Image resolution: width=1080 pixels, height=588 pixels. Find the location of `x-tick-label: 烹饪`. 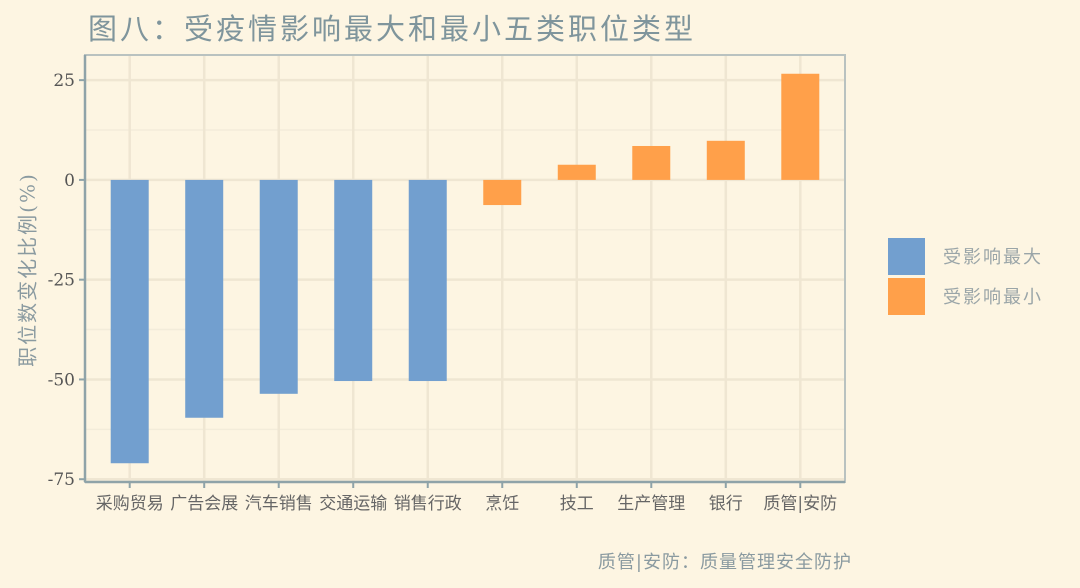

x-tick-label: 烹饪 is located at coordinates (502, 503).